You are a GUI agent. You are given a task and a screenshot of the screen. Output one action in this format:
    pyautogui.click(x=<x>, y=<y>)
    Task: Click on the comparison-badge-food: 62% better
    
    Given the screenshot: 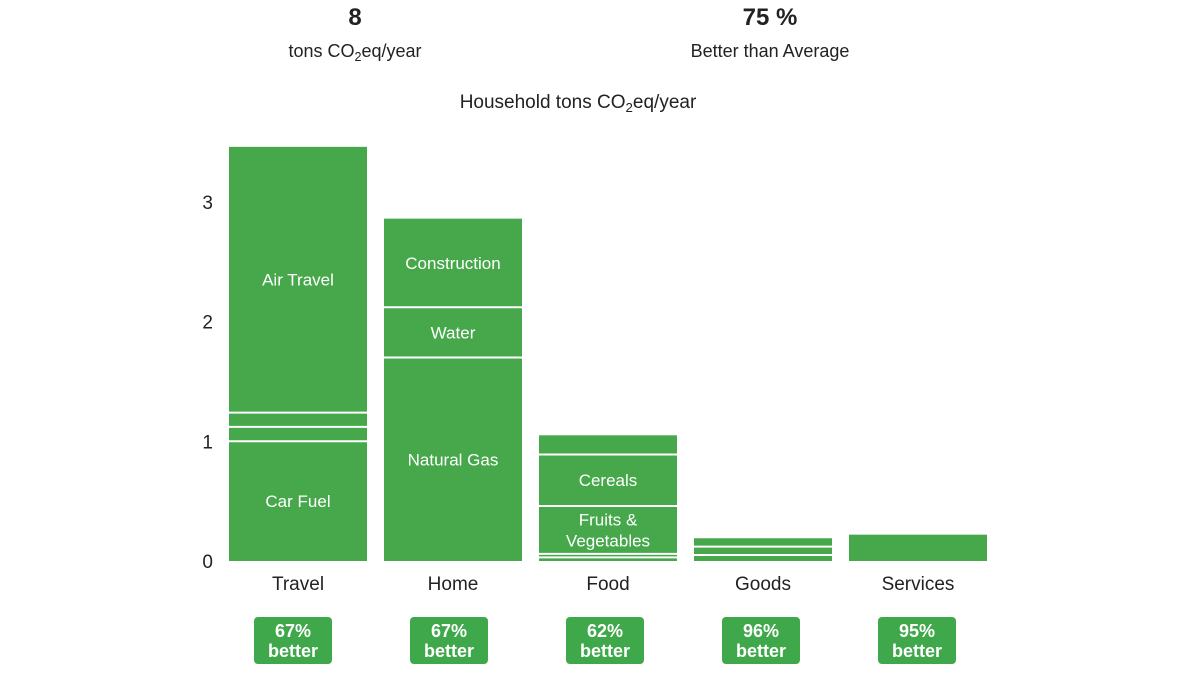 What is the action you would take?
    pyautogui.click(x=605, y=640)
    